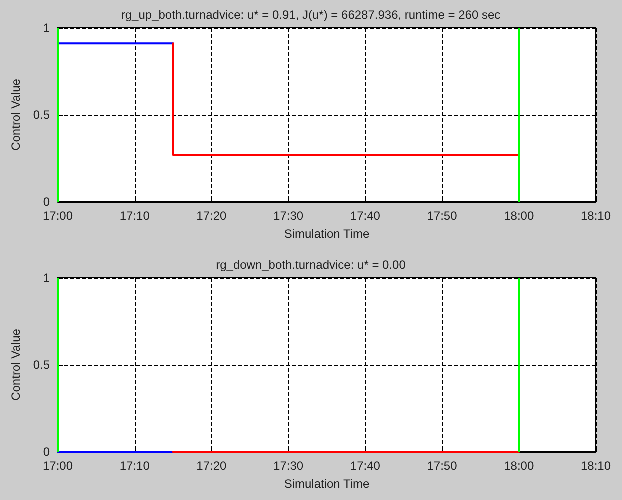  I want to click on chart-title: rg_up_both.turnadvice: u* = 0.91, J(u*) = 66287.936, runtime = 260 sec, so click(311, 15).